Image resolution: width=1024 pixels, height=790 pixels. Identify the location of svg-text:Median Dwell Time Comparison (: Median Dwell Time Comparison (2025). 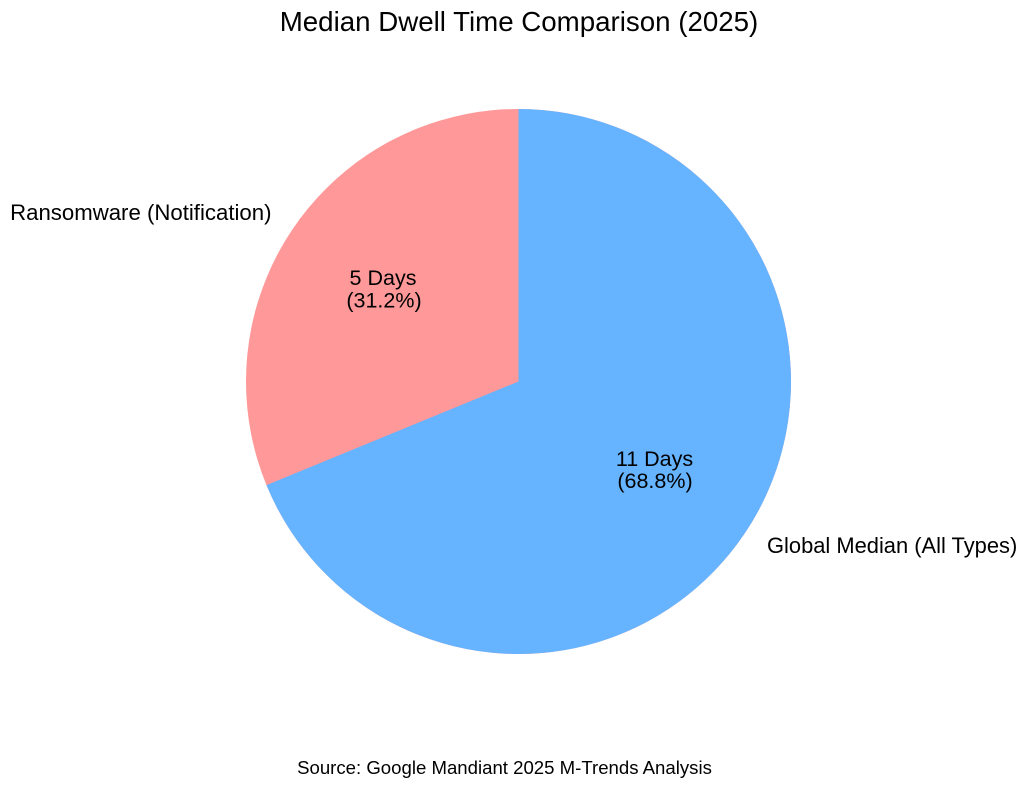
(519, 21).